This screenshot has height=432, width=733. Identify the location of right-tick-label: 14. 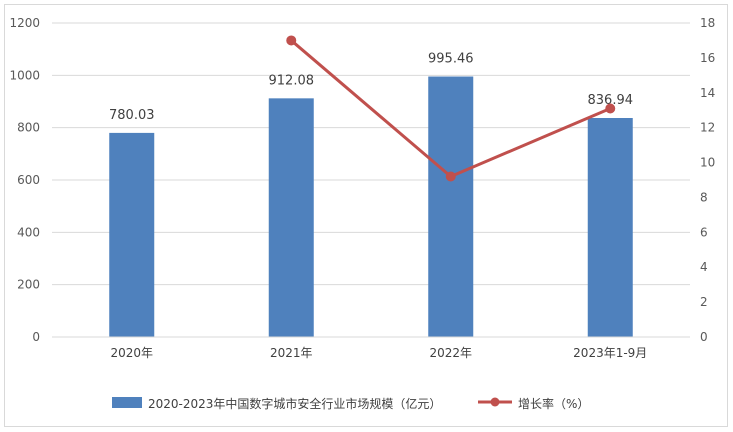
(707, 93).